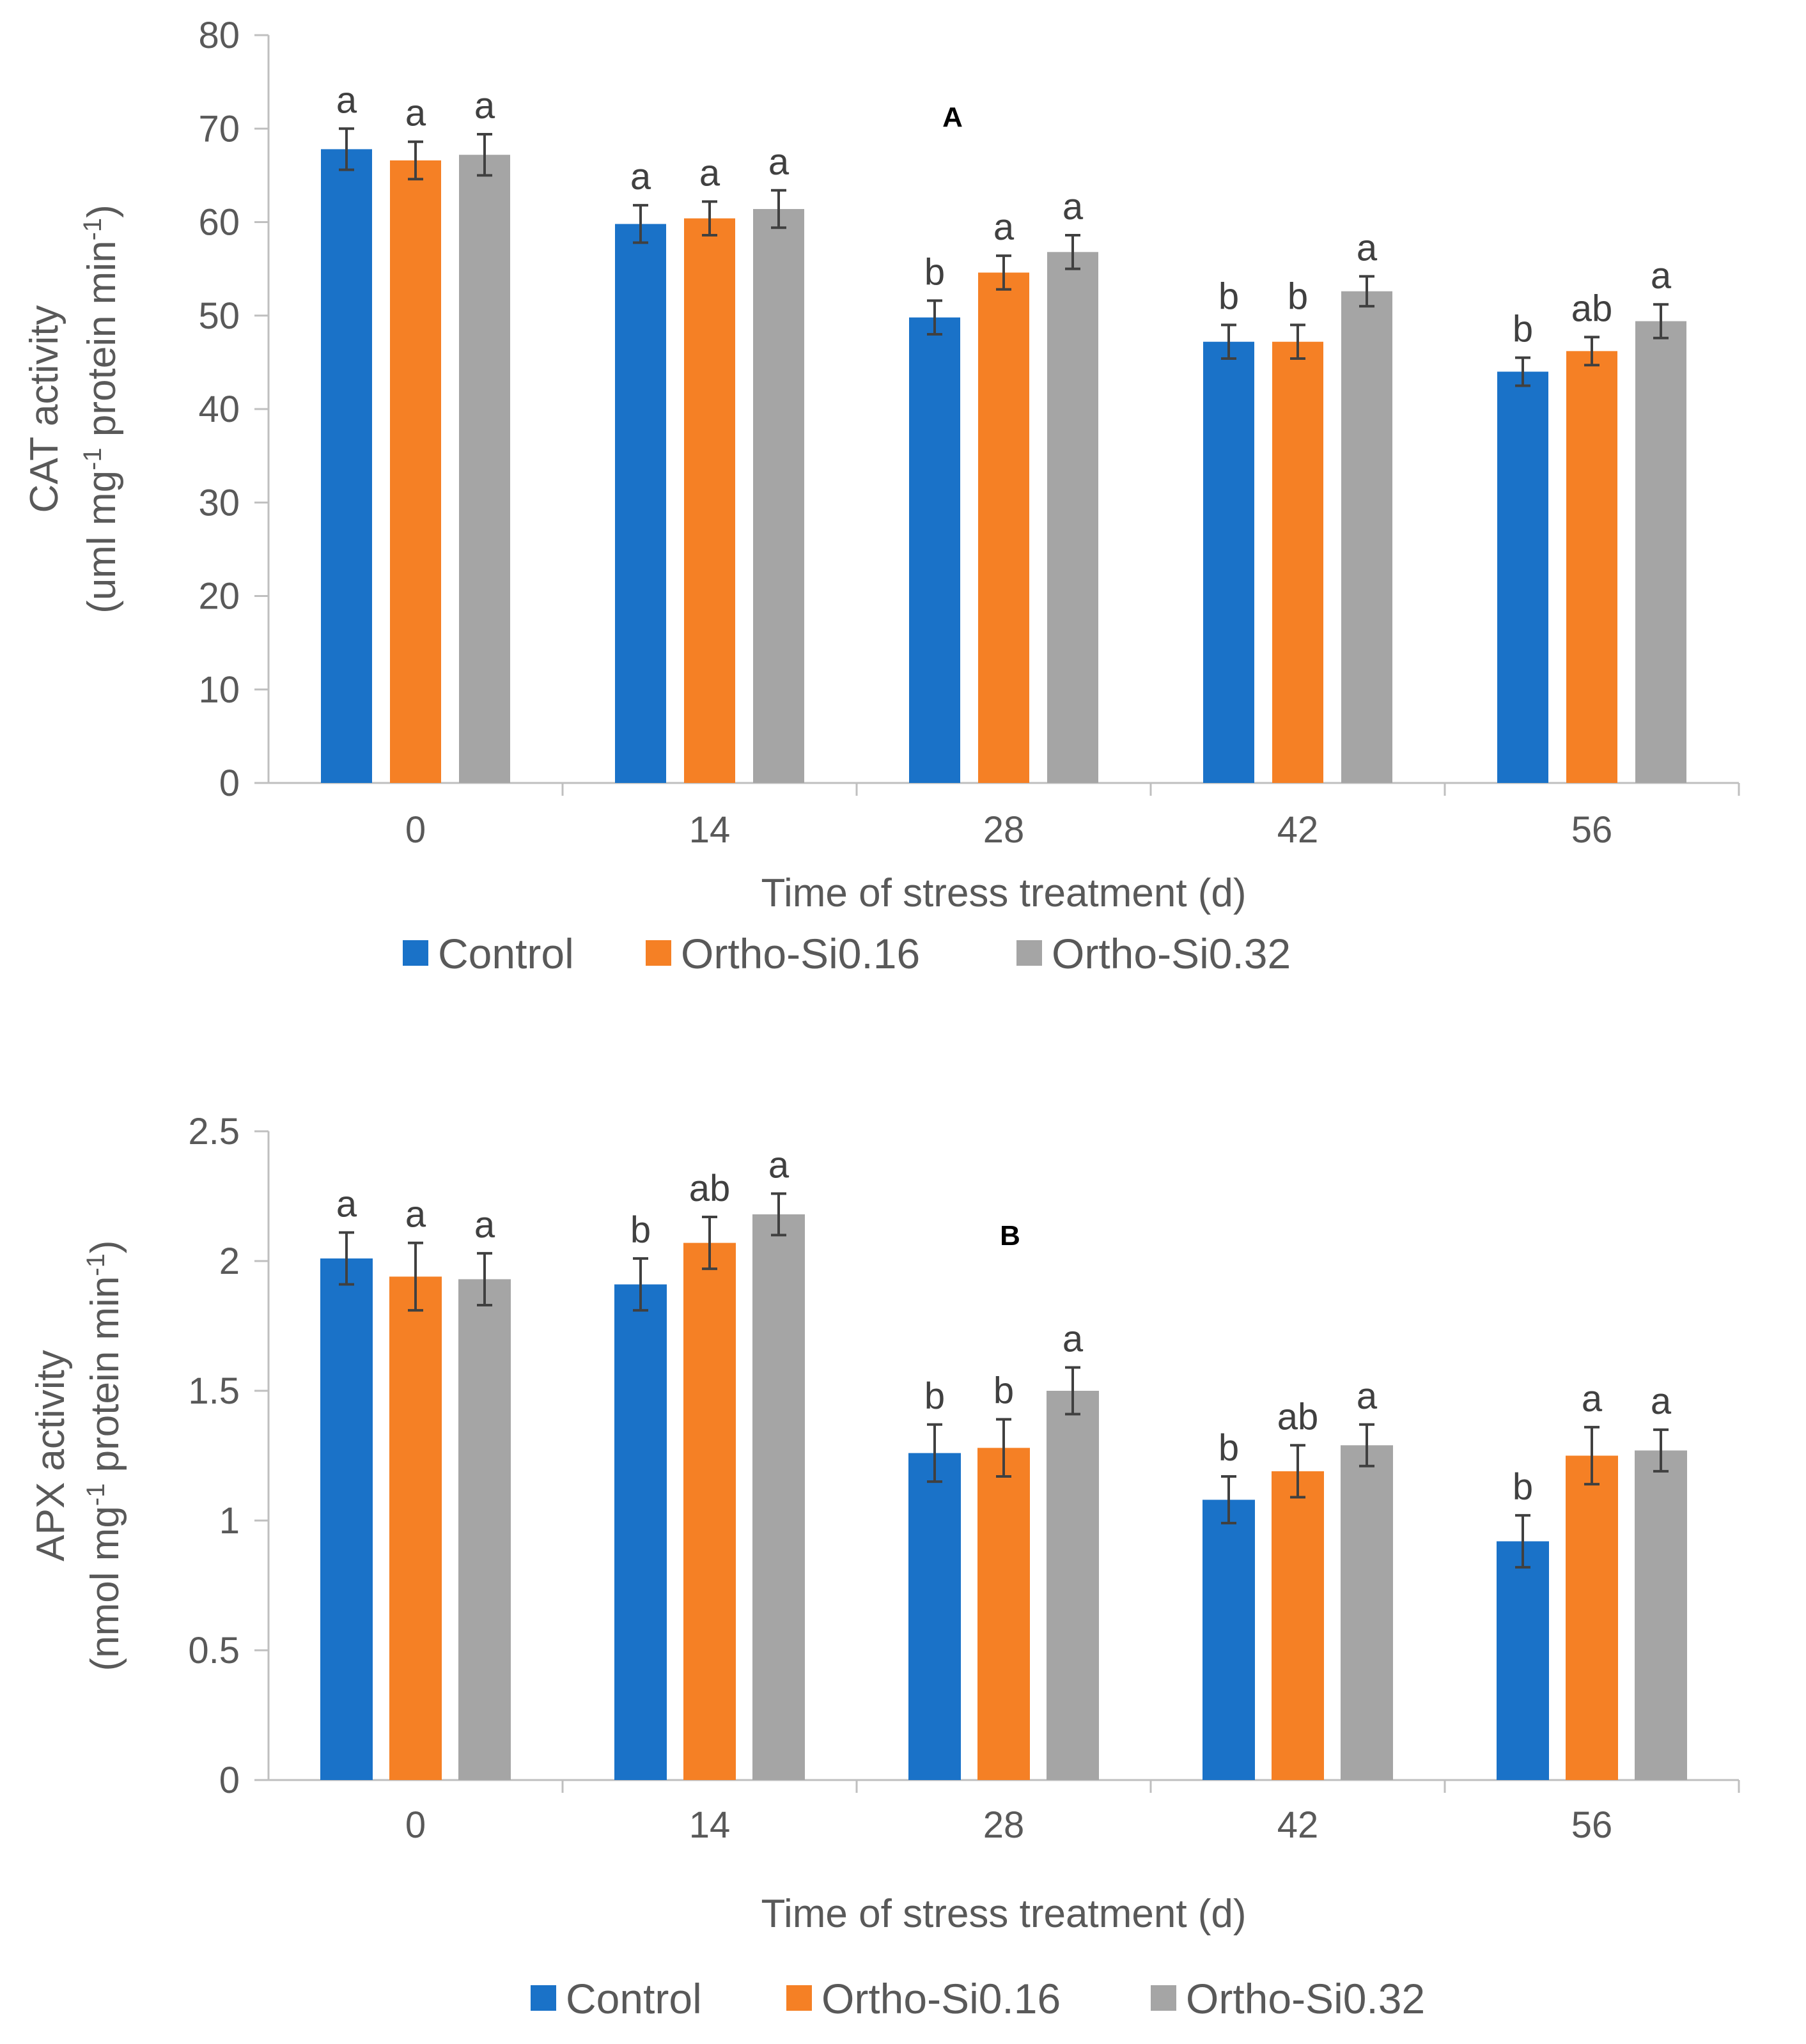 The width and height of the screenshot is (1806, 2044). Describe the element at coordinates (710, 830) in the screenshot. I see `a-x-tick-label: 14` at that location.